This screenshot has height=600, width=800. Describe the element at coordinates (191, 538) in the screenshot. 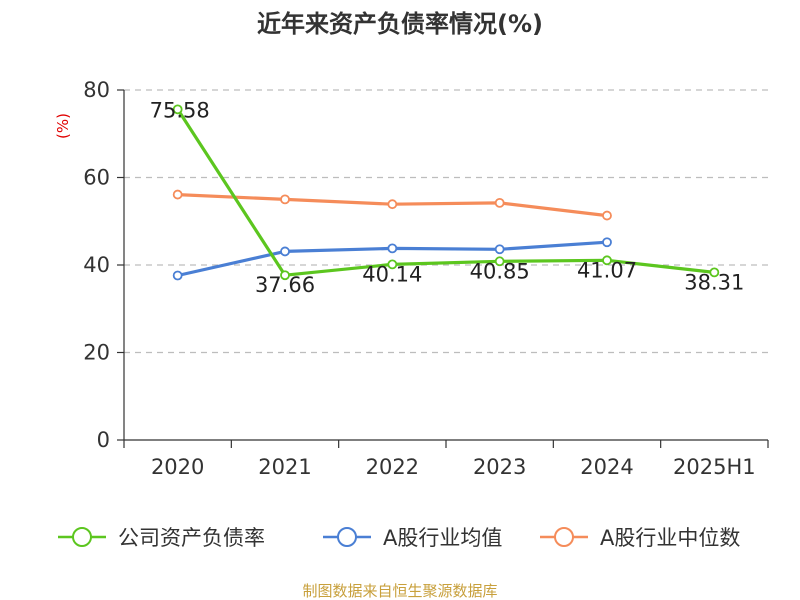

I see `legend-label: 公司资产负债率` at that location.